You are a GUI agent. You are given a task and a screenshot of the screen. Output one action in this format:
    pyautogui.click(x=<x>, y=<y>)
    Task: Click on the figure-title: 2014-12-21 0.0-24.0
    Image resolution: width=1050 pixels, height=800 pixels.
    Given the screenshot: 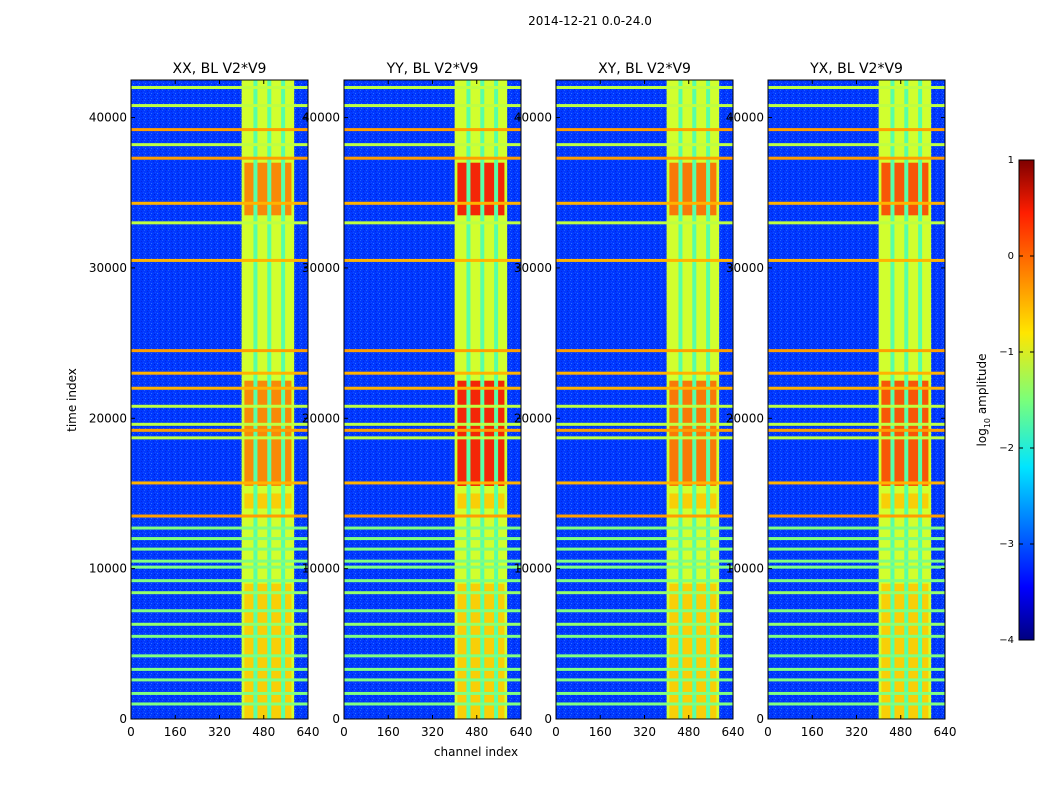 What is the action you would take?
    pyautogui.click(x=590, y=21)
    